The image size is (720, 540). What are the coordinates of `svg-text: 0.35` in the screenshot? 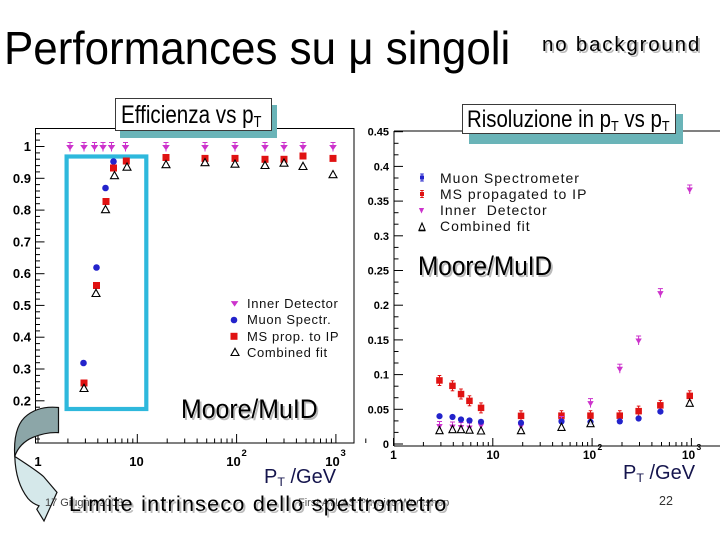 It's located at (378, 202).